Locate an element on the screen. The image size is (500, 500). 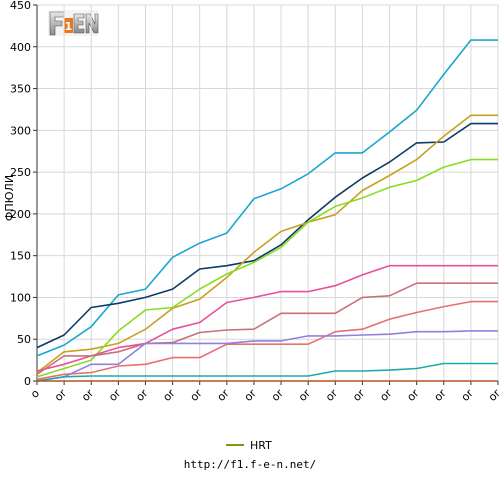
y-axis-label: ФПЮЛИ is located at coordinates (9, 198).